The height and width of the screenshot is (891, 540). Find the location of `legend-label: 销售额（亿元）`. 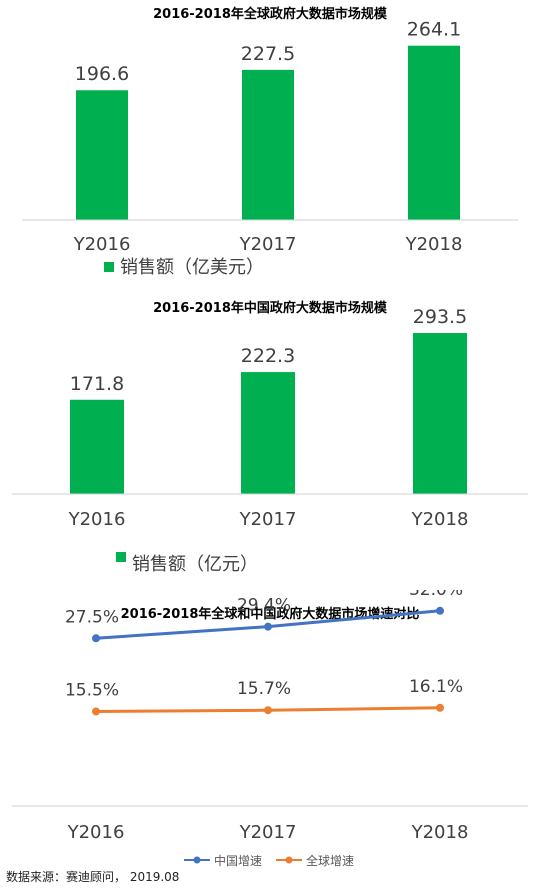

legend-label: 销售额（亿元） is located at coordinates (195, 564).